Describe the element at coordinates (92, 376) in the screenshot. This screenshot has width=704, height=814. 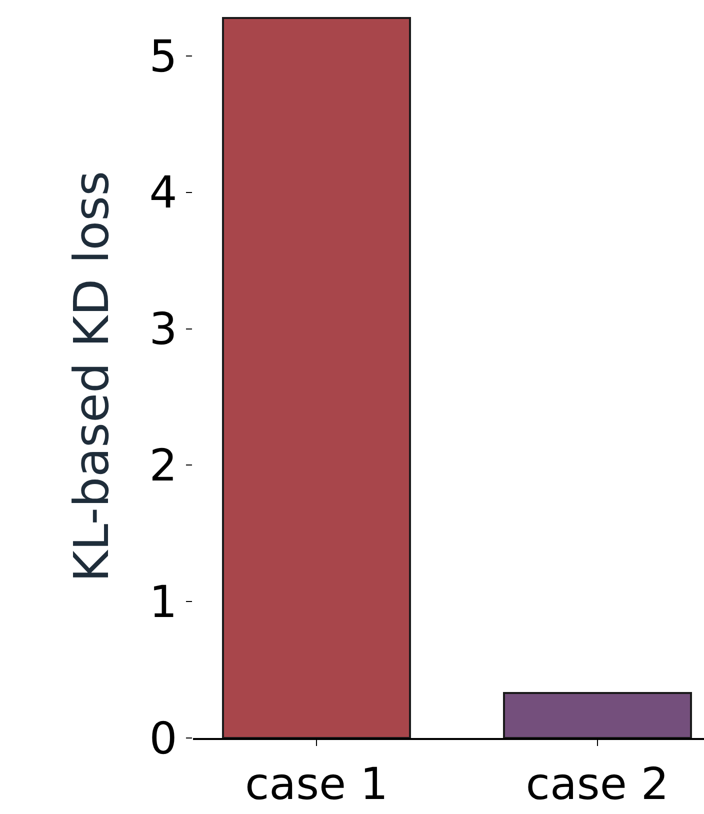
I see `y-axis-title: KL-based KD loss` at that location.